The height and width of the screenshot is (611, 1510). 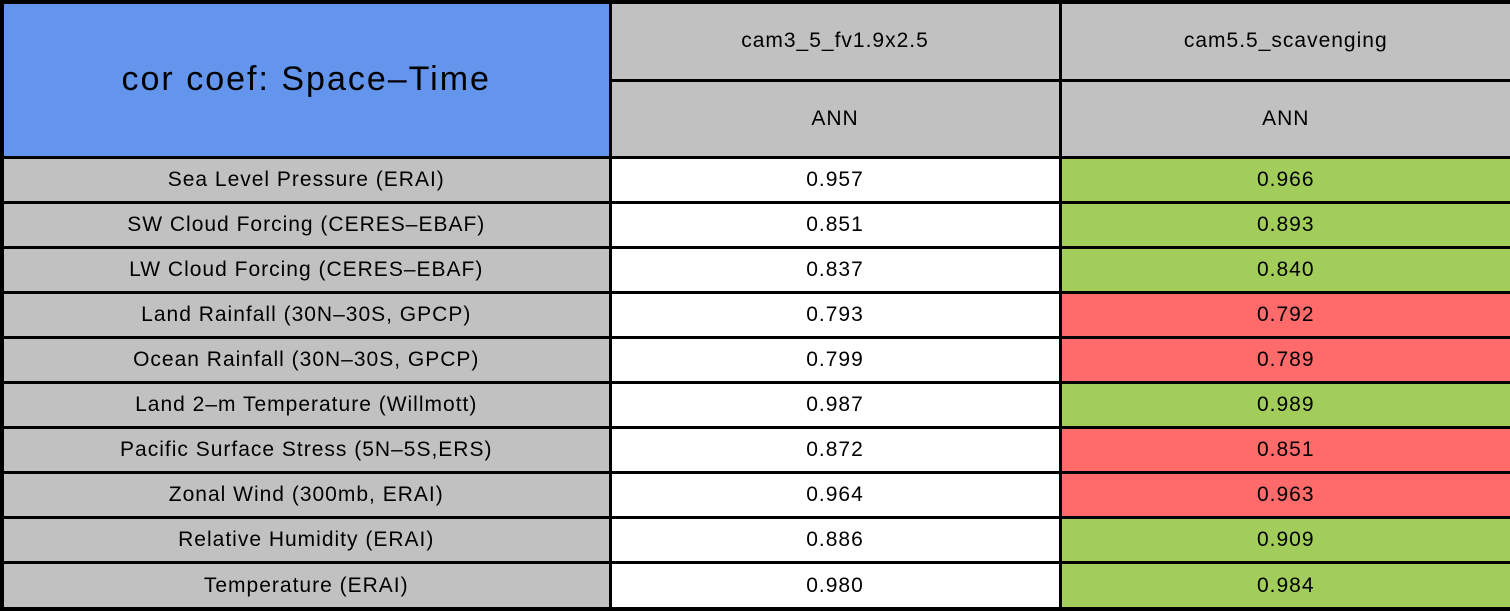 I want to click on value-cell: 0.909, so click(x=1284, y=540).